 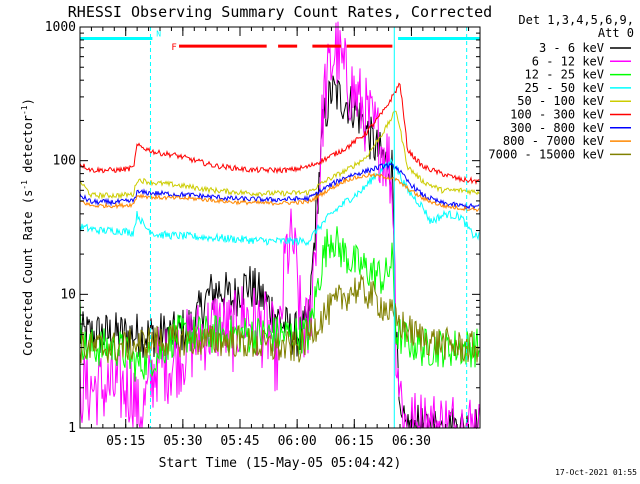 I want to click on legend-label: 3 - 6 keV, so click(x=571, y=48).